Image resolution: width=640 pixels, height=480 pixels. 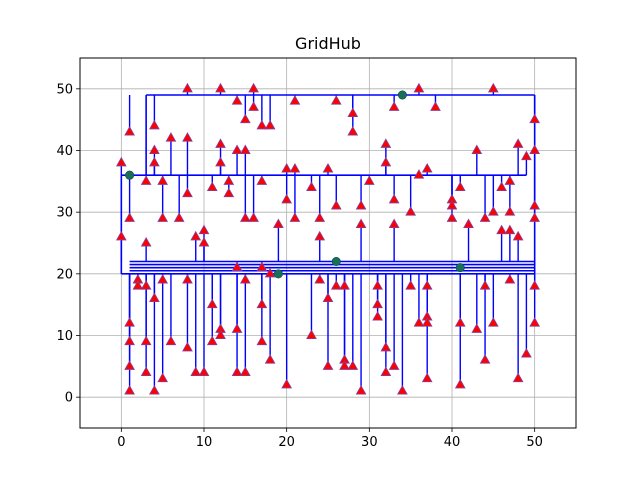 What do you see at coordinates (534, 442) in the screenshot?
I see `x-tick-label: 50` at bounding box center [534, 442].